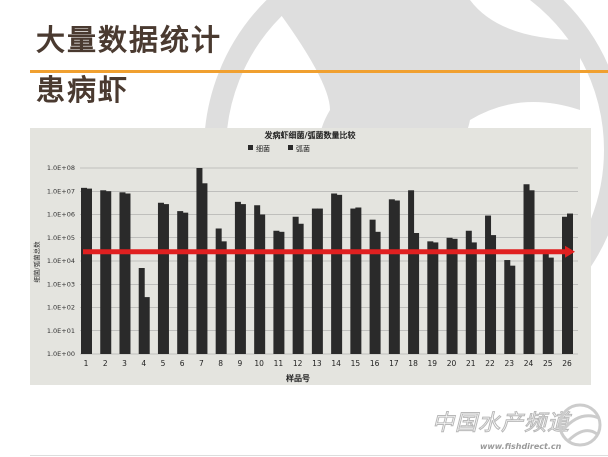 This screenshot has width=608, height=457. Describe the element at coordinates (61, 308) in the screenshot. I see `y-tick-label: 1.0E+02` at that location.